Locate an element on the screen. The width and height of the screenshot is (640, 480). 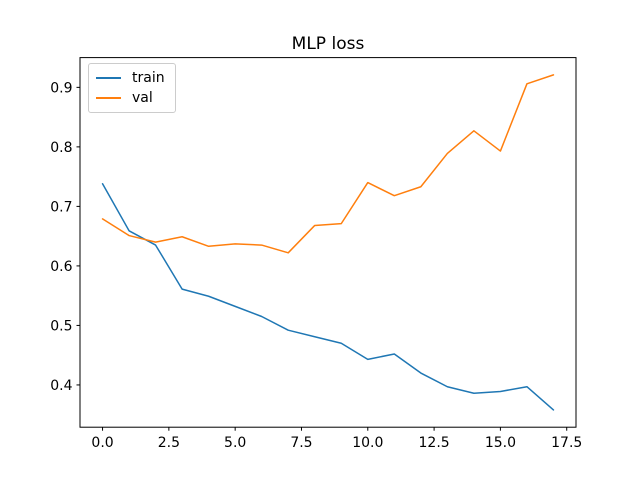
legend-item-val: val is located at coordinates (130, 98).